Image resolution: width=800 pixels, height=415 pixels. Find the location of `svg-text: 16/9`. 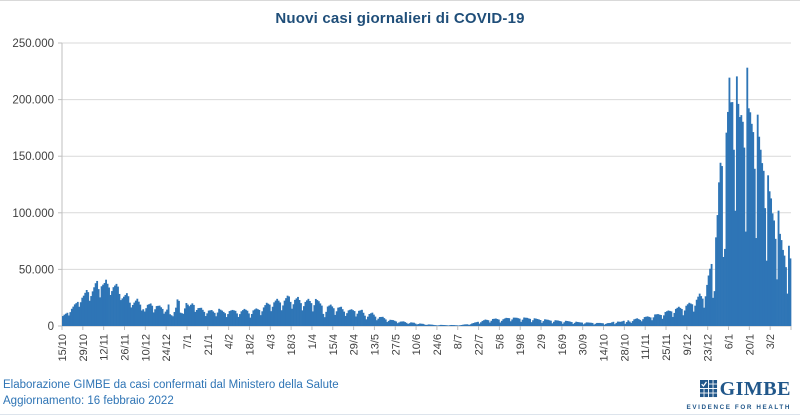

svg-text: 16/9 is located at coordinates (563, 344).